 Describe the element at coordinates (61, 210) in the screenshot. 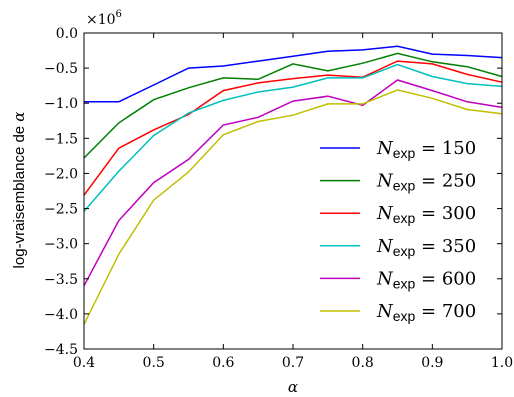

I see `y-tick-label: −2.5` at that location.